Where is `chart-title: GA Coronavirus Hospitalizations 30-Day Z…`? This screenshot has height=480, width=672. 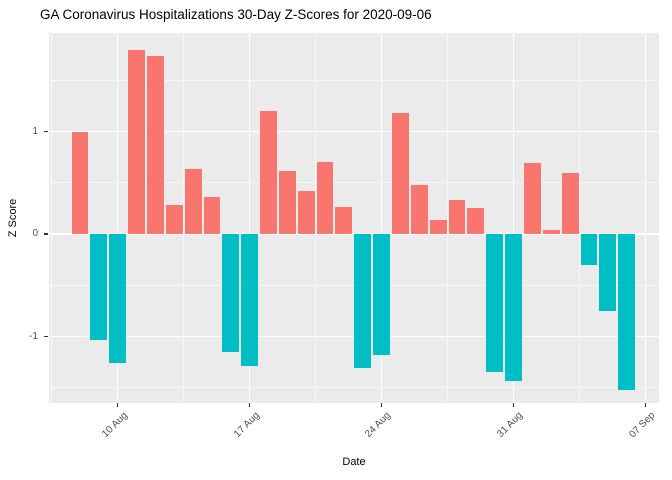
chart-title: GA Coronavirus Hospitalizations 30-Day Z… is located at coordinates (236, 14).